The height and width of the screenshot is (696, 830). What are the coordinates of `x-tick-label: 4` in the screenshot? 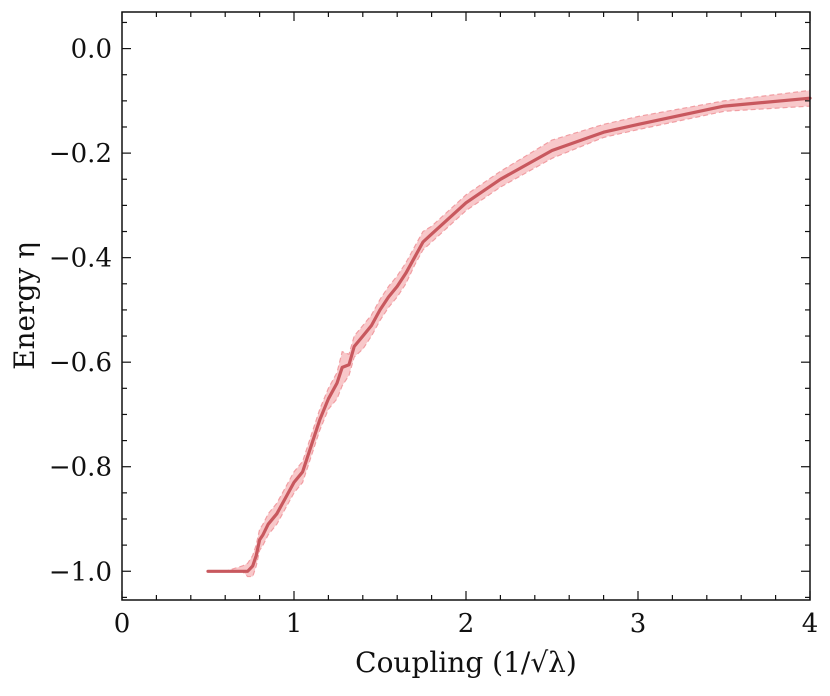 It's located at (810, 624).